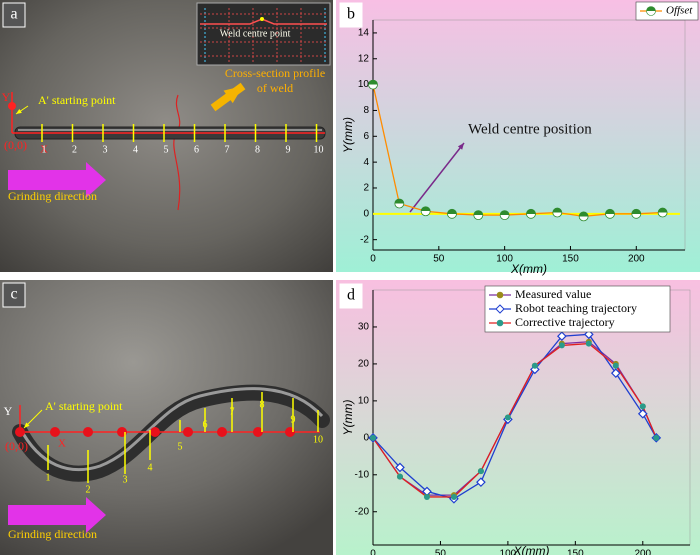 The height and width of the screenshot is (555, 700). What do you see at coordinates (255, 33) in the screenshot?
I see `label: Weld centre point` at bounding box center [255, 33].